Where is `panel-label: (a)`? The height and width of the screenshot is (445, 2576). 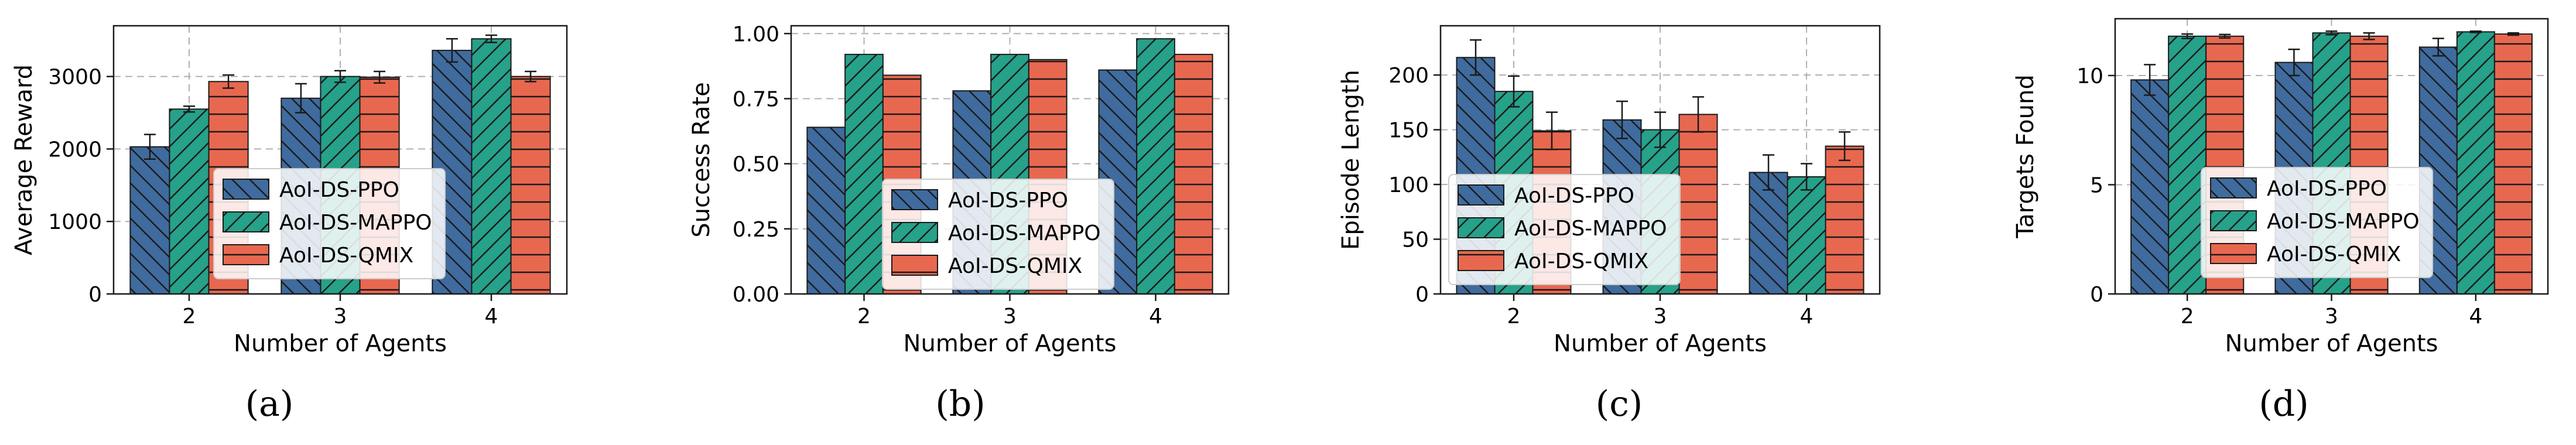
panel-label: (a) is located at coordinates (269, 404).